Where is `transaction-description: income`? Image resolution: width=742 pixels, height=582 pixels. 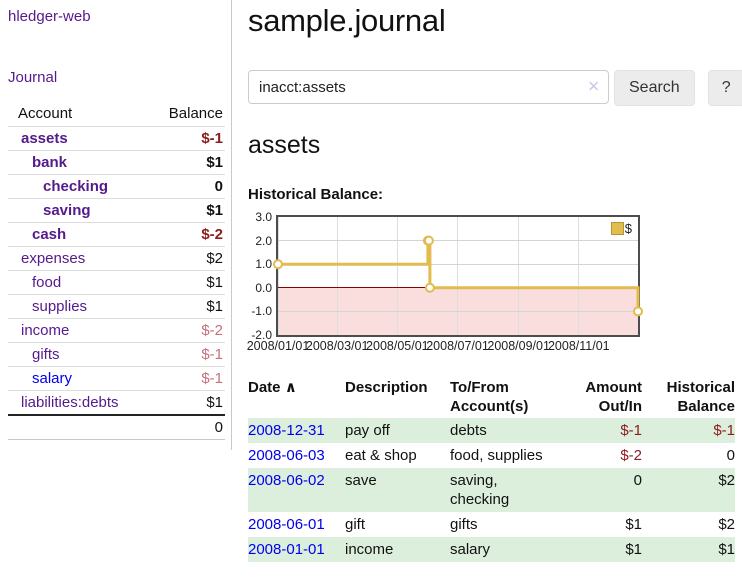 transaction-description: income is located at coordinates (369, 549).